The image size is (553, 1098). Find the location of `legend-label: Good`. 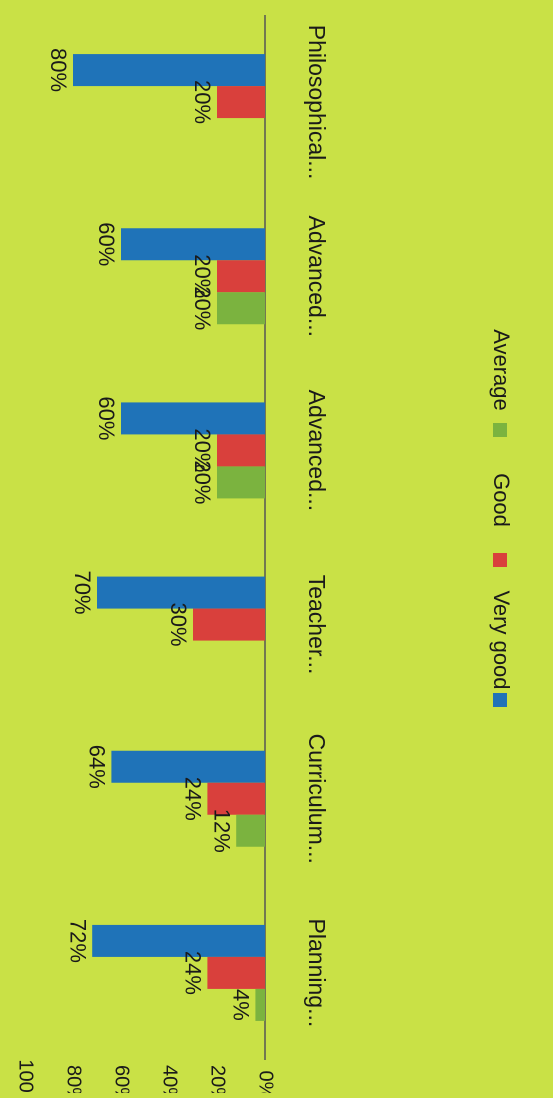

legend-label: Good is located at coordinates (501, 500).